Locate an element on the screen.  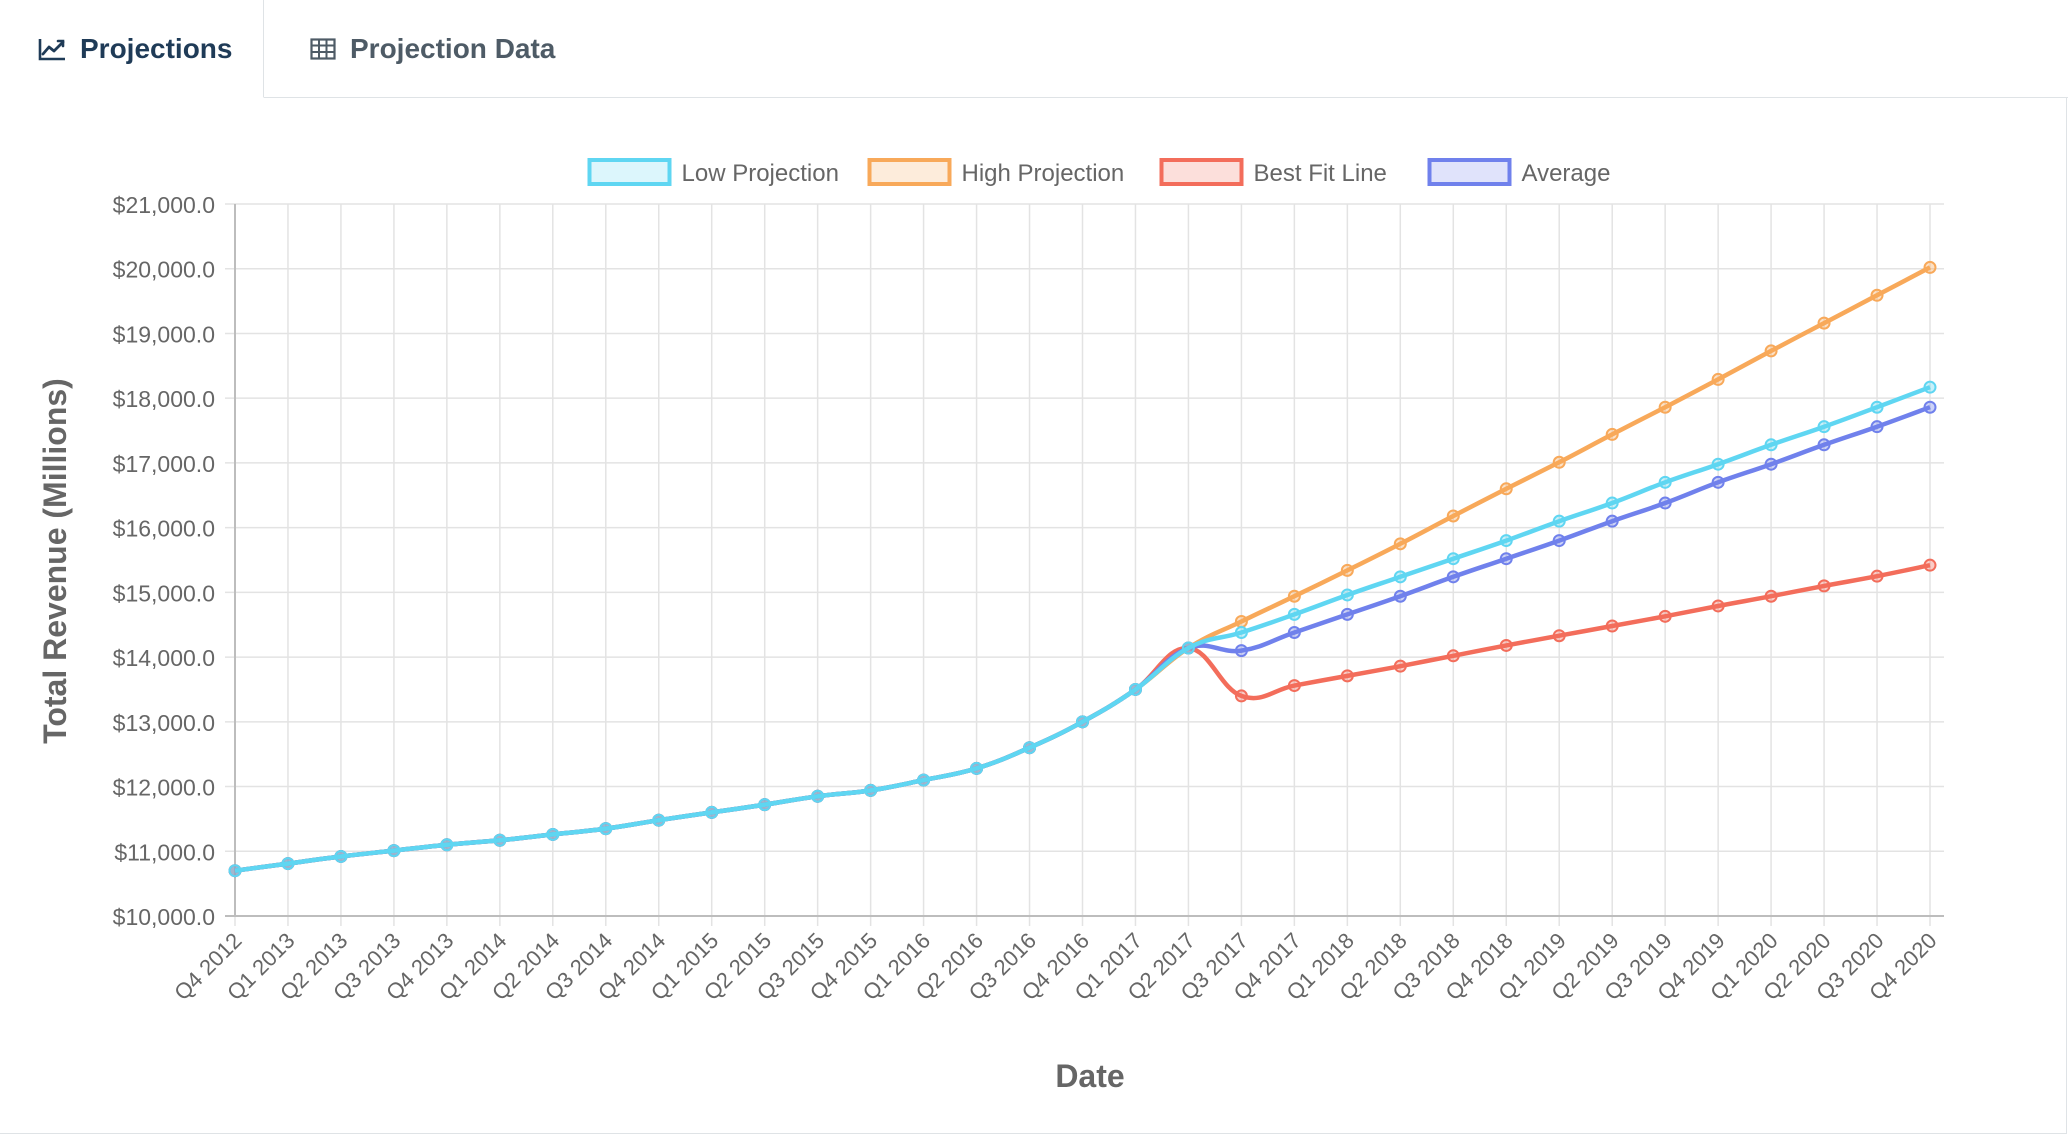
tab-projection-data: Projection Data is located at coordinates (432, 49).